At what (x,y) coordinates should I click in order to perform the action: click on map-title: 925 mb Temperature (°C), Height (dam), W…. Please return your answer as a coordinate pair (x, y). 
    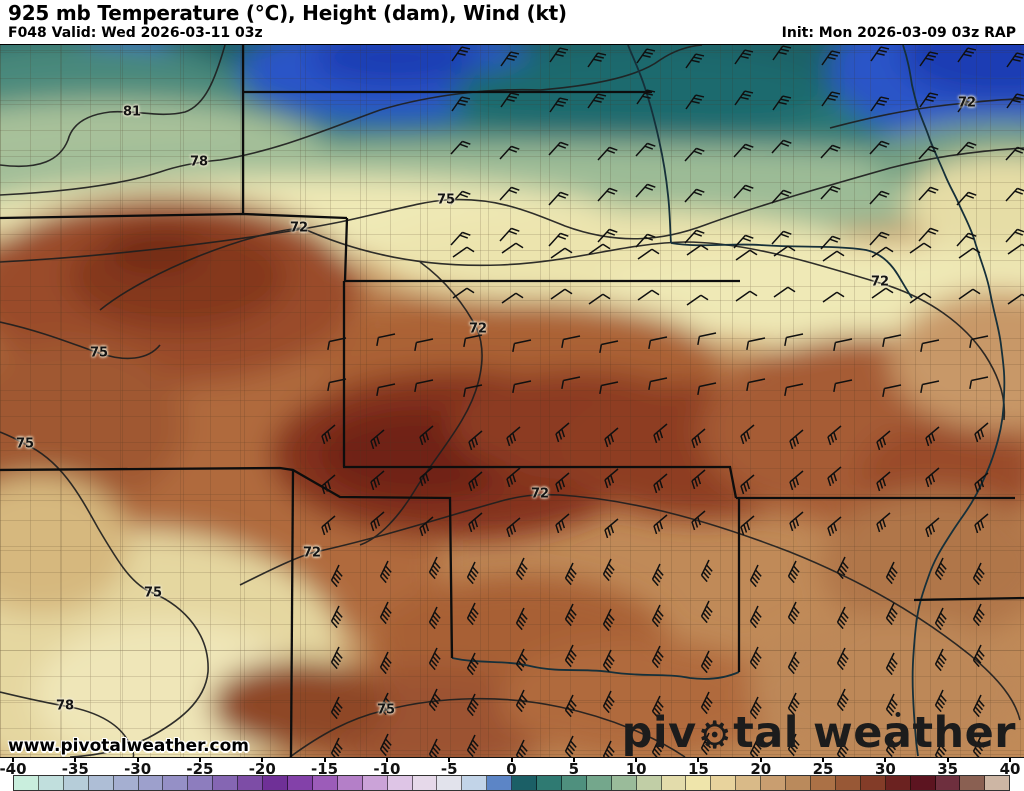
    Looking at the image, I should click on (287, 13).